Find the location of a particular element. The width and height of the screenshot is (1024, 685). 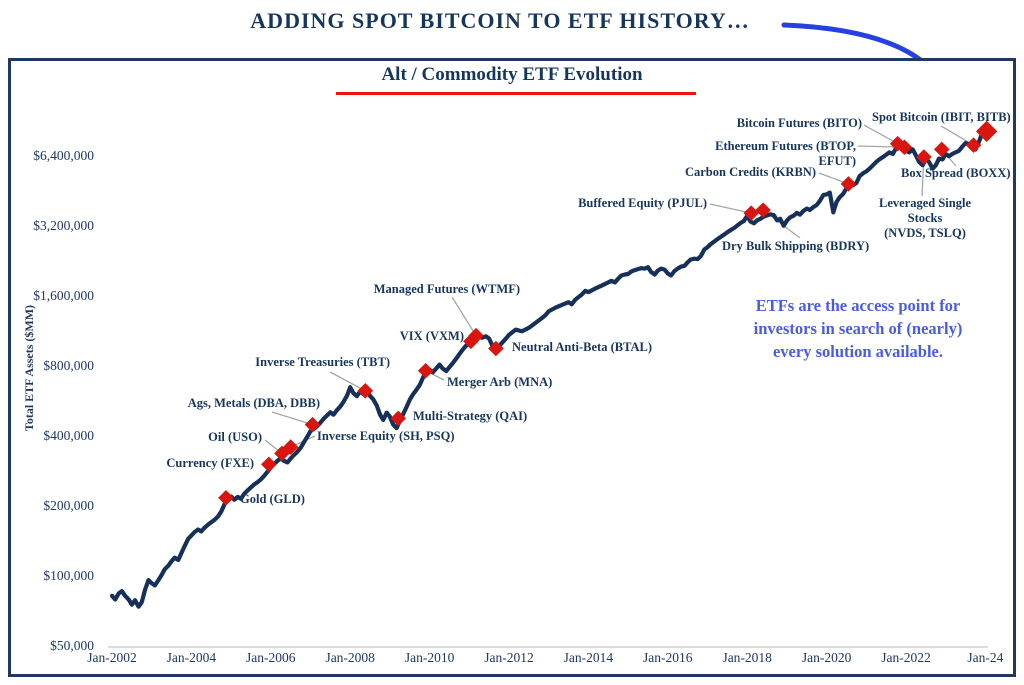

etf-caption-line: ETFs are the access point for is located at coordinates (858, 305).